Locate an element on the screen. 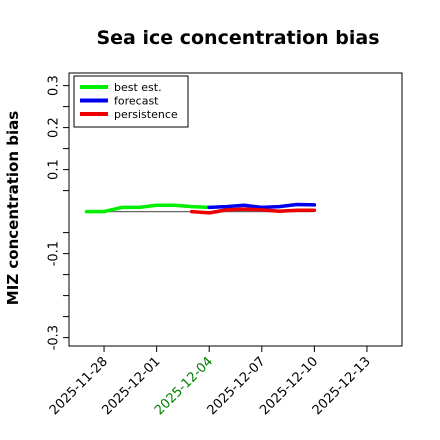 This screenshot has height=440, width=440. series-layer is located at coordinates (200, 208).